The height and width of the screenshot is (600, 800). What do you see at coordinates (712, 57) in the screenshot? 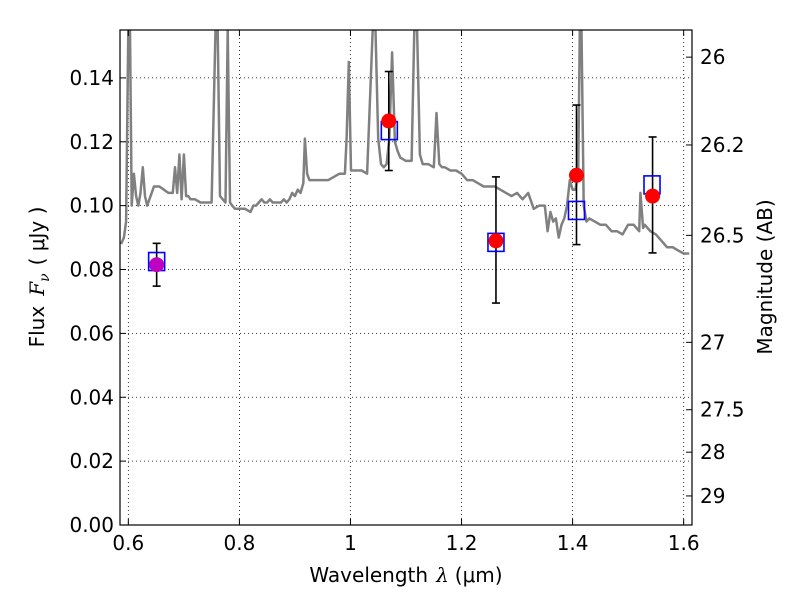
I see `y2-tick-label: 26` at bounding box center [712, 57].